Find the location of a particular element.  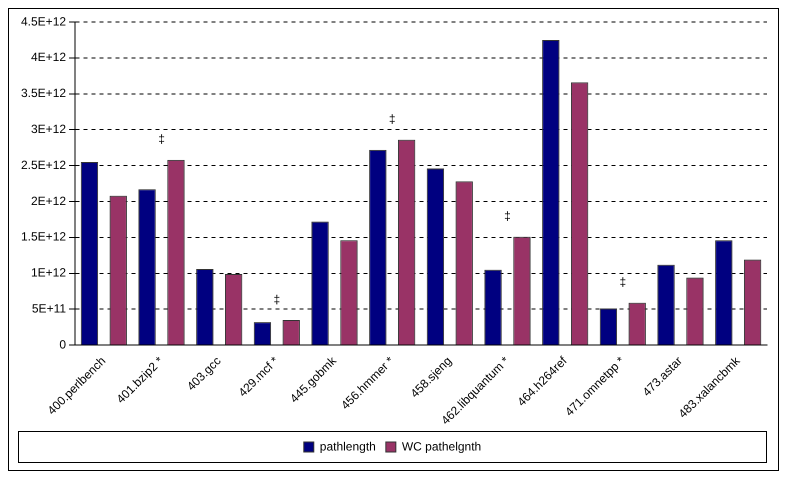

y-tick-label: 1.5E+12 is located at coordinates (43, 237).